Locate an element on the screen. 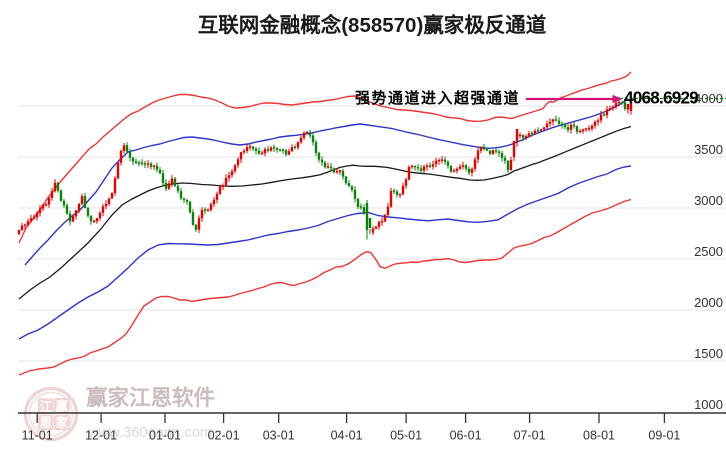  svg-text: 4000 is located at coordinates (708, 98).